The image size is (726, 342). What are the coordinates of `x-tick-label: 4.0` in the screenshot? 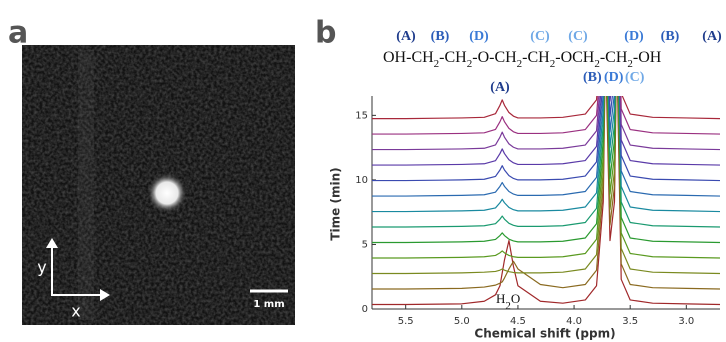 It's located at (574, 321).